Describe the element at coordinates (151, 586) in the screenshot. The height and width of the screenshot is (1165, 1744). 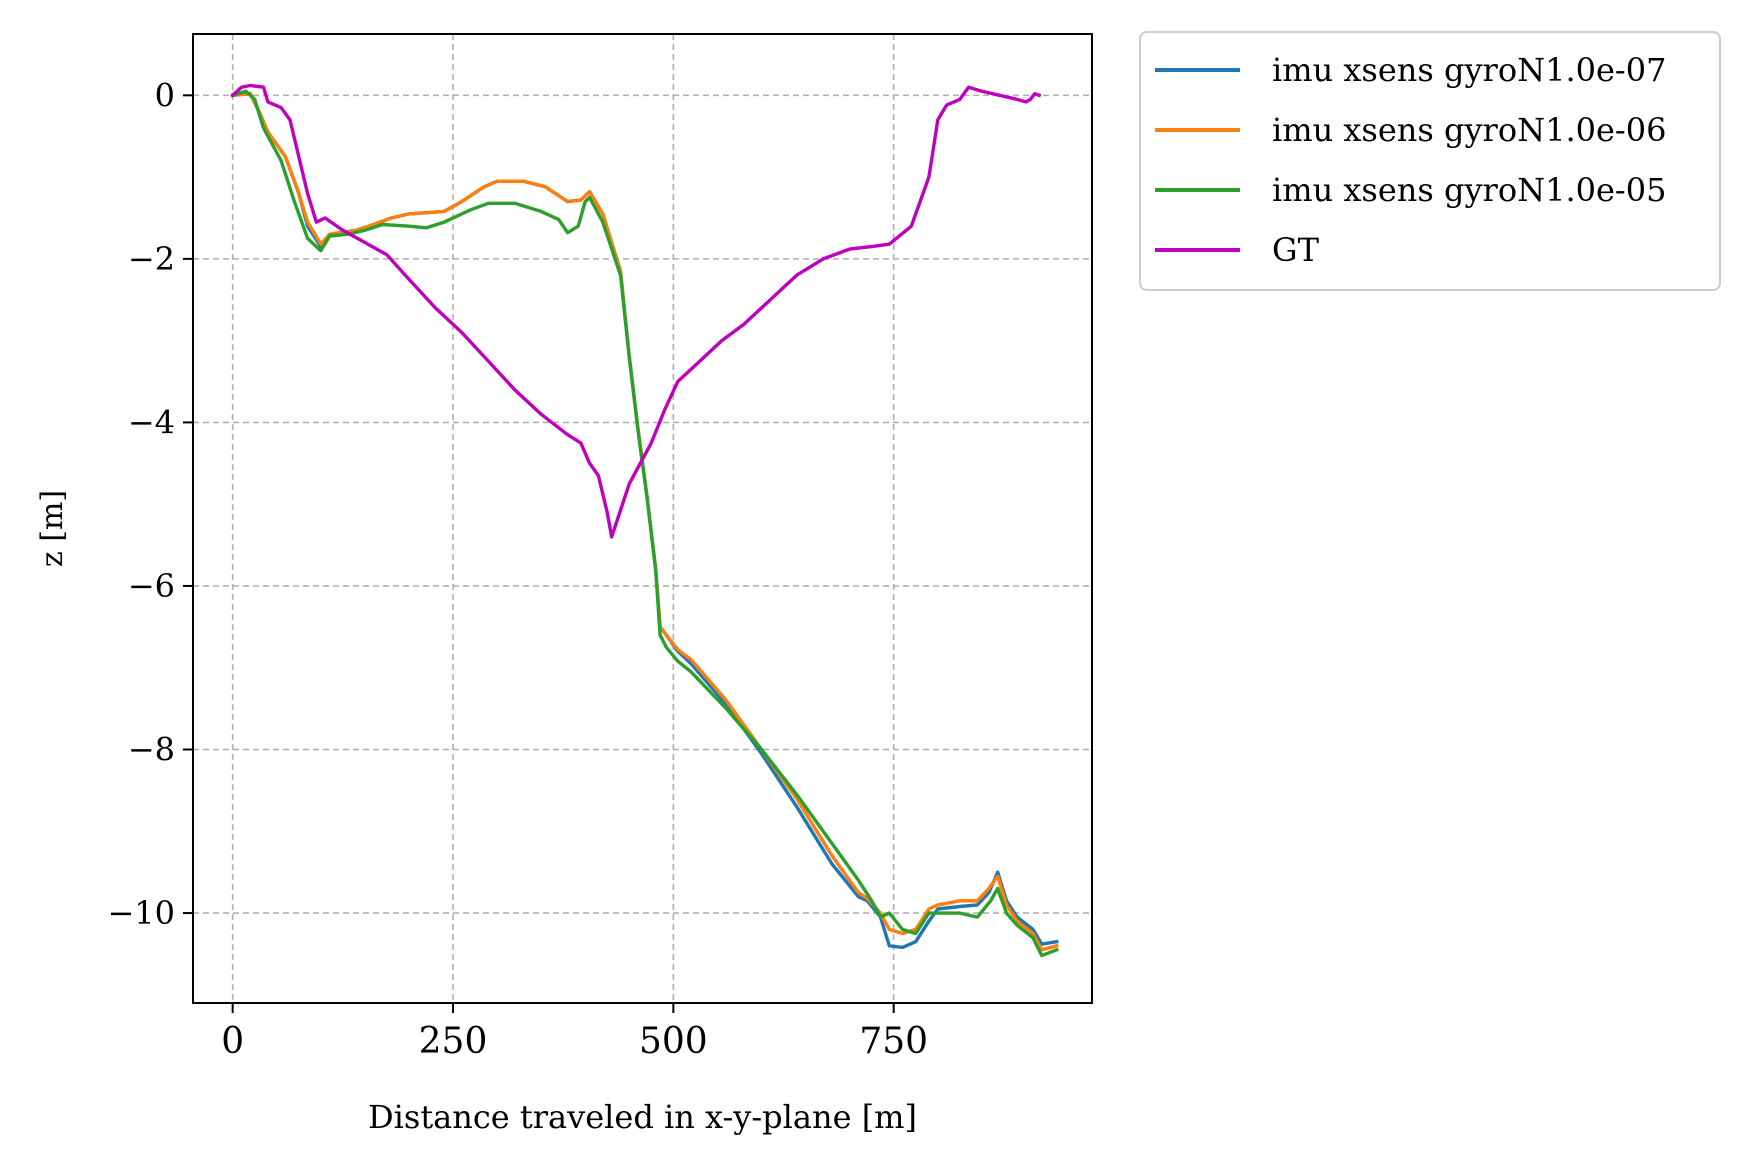
I see `y-tick-label: −6` at that location.